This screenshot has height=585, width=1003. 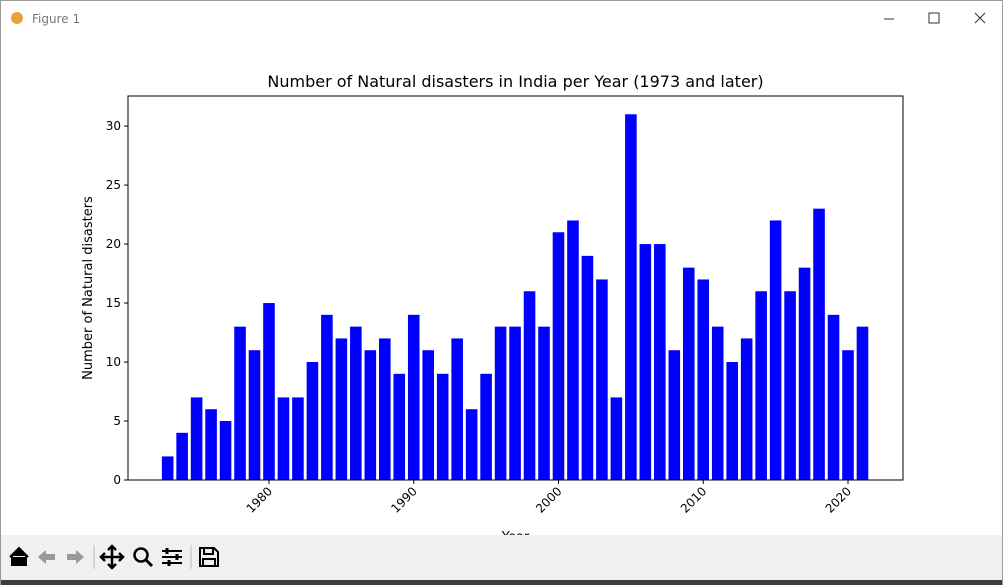 What do you see at coordinates (112, 557) in the screenshot?
I see `pan-button` at bounding box center [112, 557].